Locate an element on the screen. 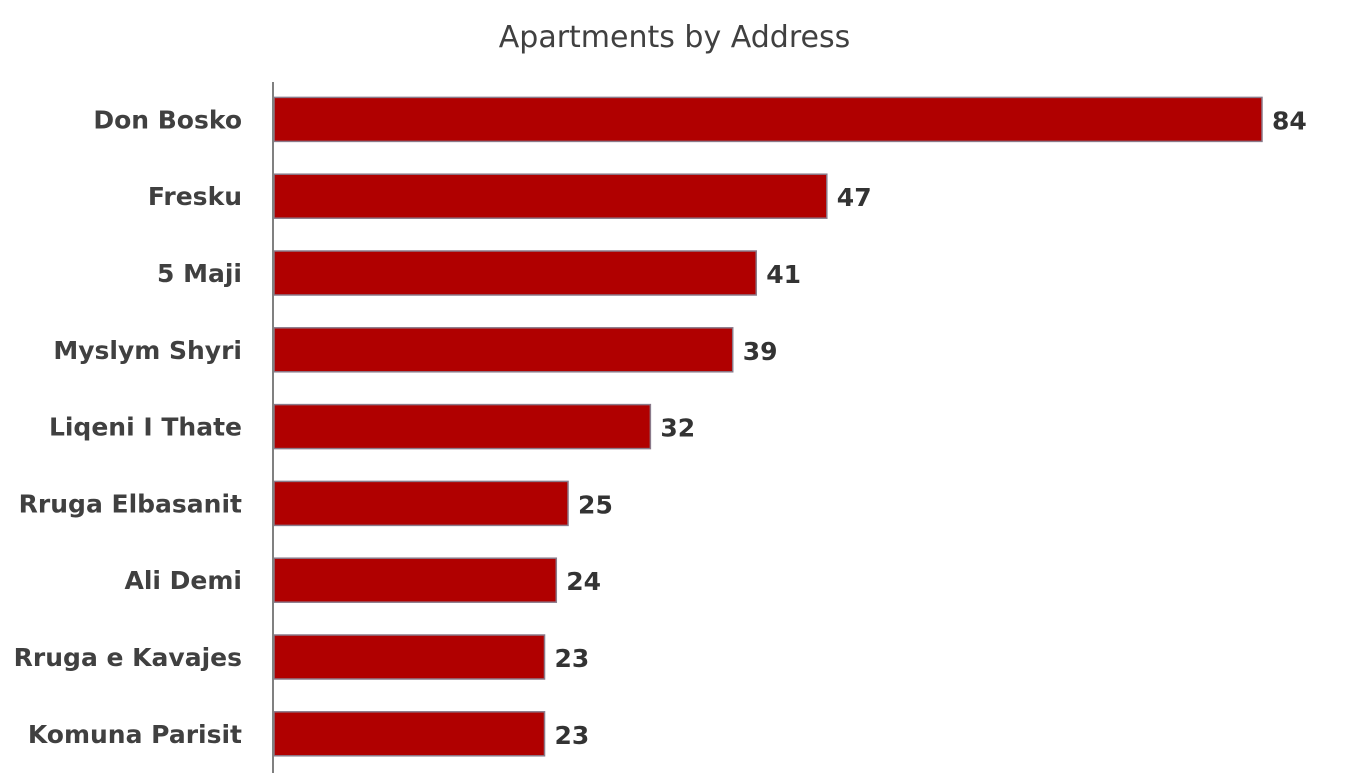 Image resolution: width=1349 pixels, height=778 pixels. chart-title: Apartments by Address is located at coordinates (674, 37).